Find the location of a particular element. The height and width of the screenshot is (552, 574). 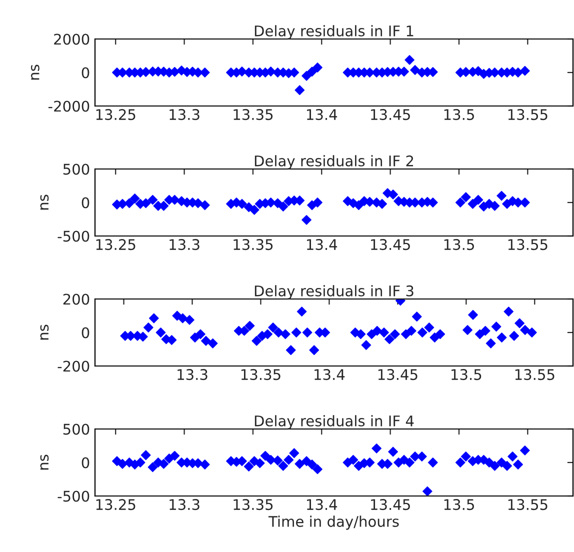

chart-title: Delay residuals in IF 4 is located at coordinates (334, 422).